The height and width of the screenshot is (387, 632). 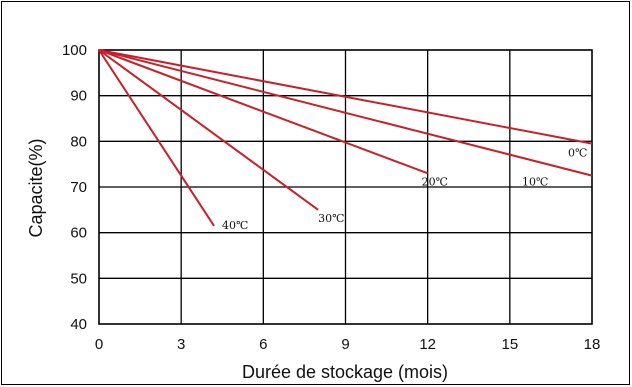 What do you see at coordinates (331, 218) in the screenshot?
I see `series-label: 30℃` at bounding box center [331, 218].